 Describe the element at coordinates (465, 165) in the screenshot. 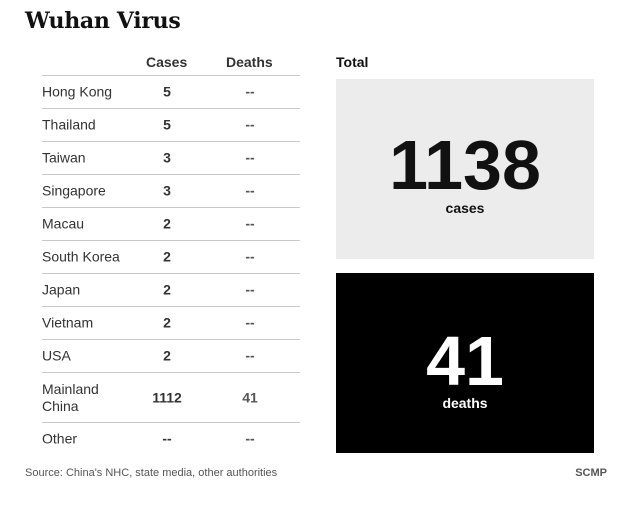

I see `total-cases-value: 1138` at that location.